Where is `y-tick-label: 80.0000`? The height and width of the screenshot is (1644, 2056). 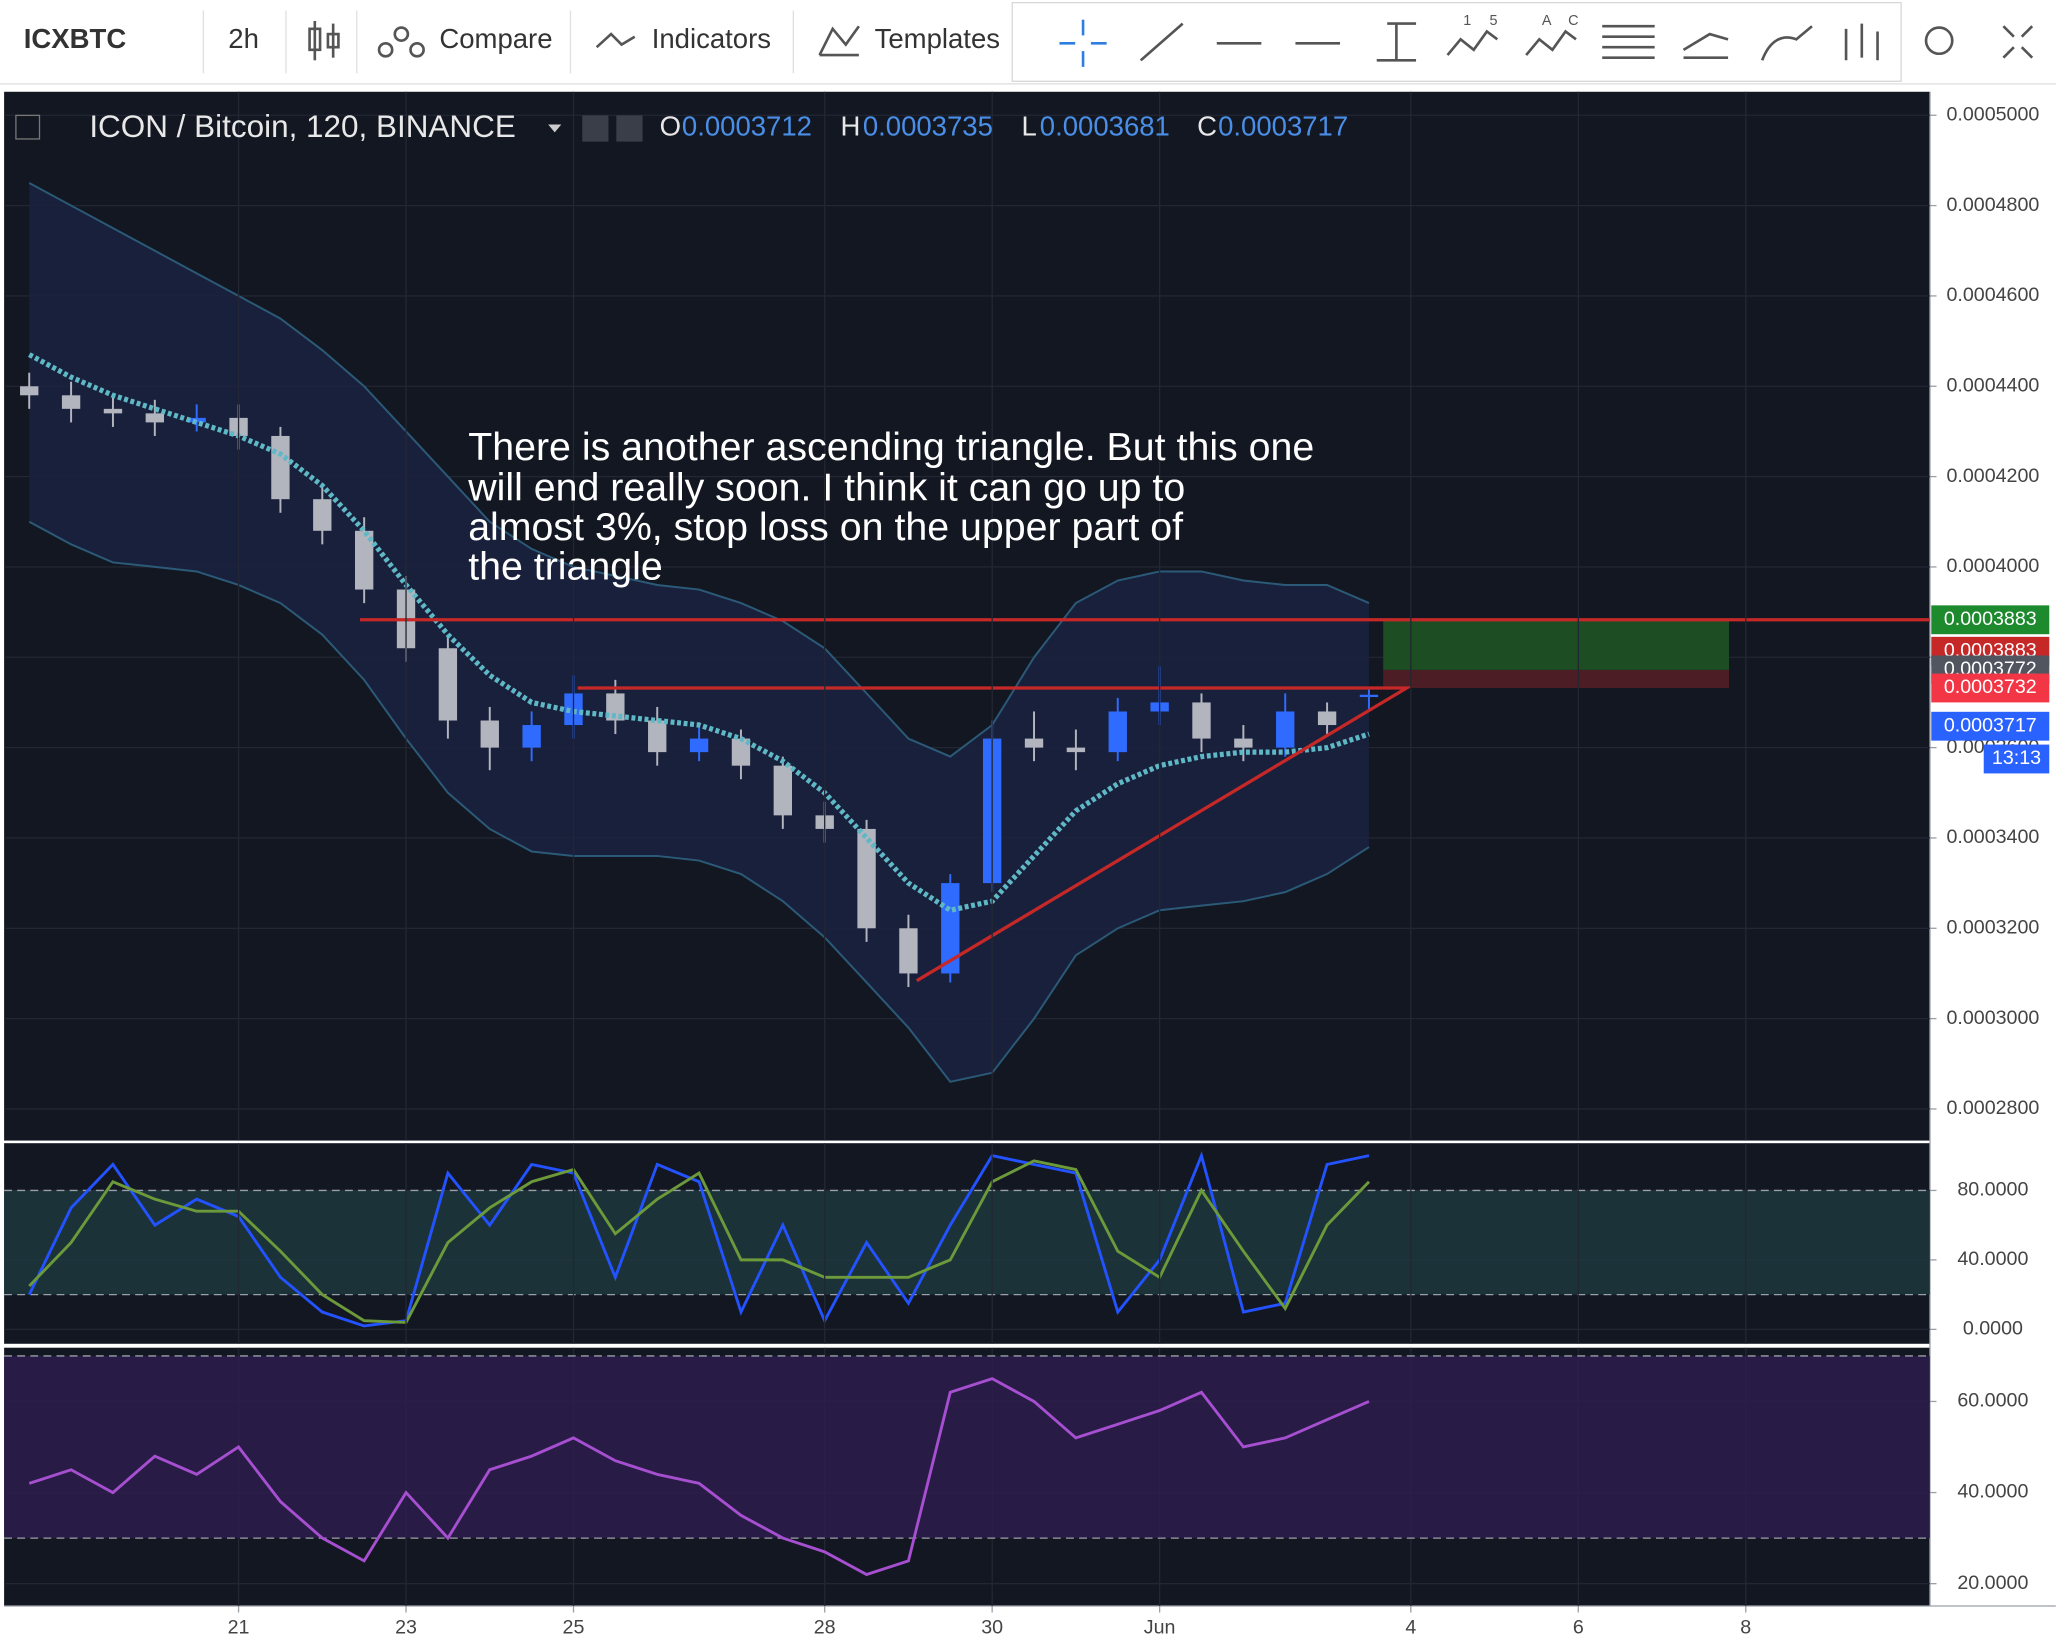
y-tick-label: 80.0000 is located at coordinates (1992, 1190).